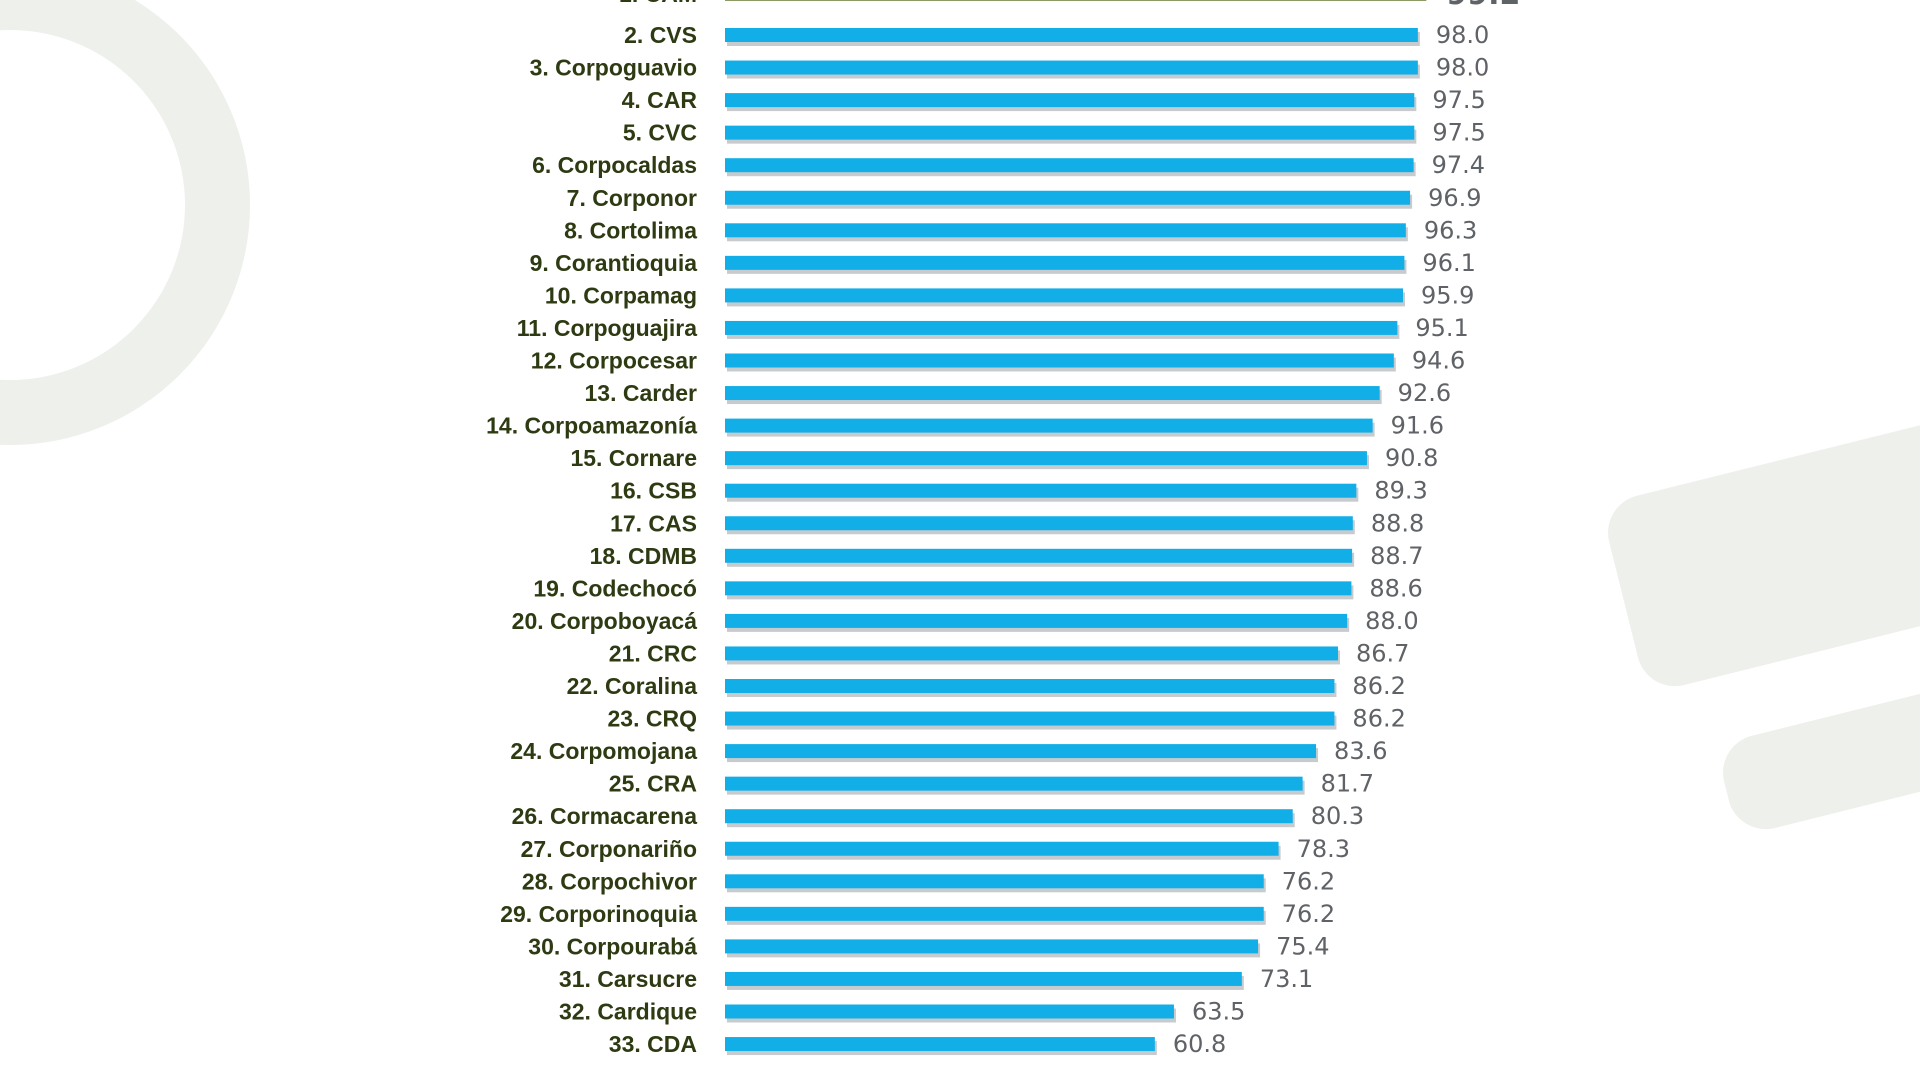 The width and height of the screenshot is (1920, 1080). I want to click on bar-row: 26. Cormacarena 80.3, so click(938, 816).